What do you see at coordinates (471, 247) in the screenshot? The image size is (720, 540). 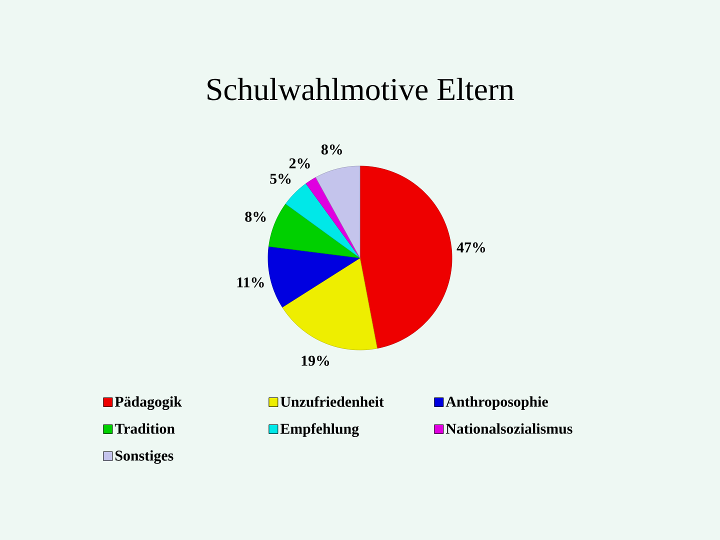 I see `data-label: 47%` at bounding box center [471, 247].